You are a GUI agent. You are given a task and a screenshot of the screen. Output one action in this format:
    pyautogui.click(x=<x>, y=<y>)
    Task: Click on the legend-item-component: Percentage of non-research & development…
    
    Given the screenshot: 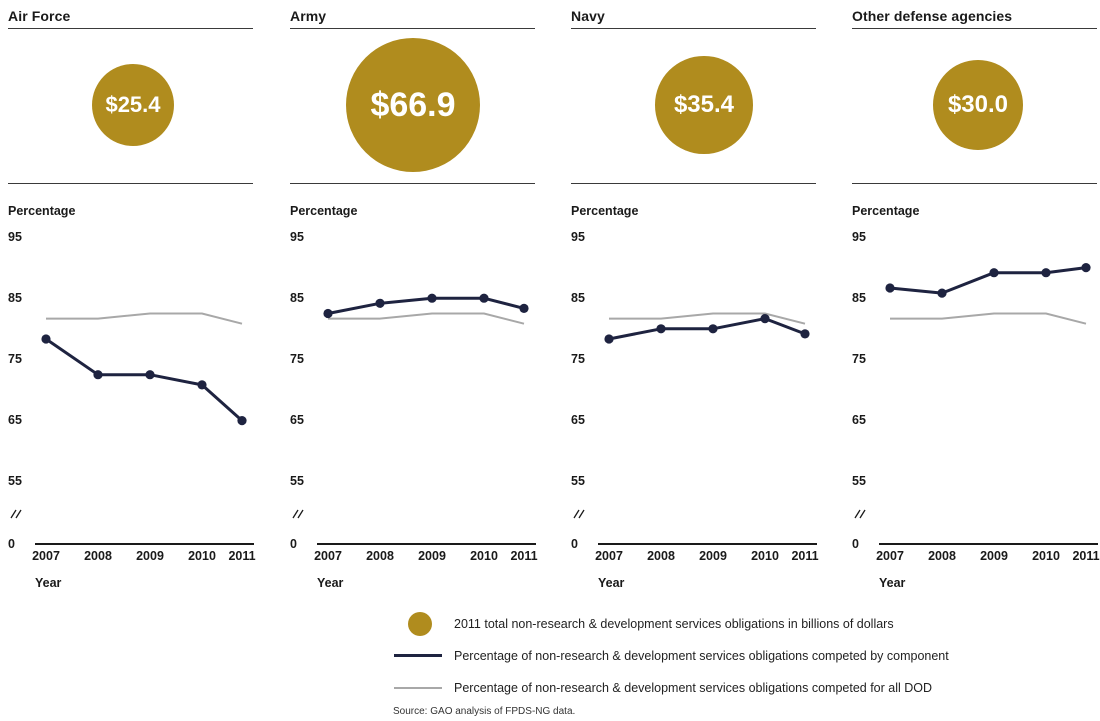 What is the action you would take?
    pyautogui.click(x=671, y=656)
    